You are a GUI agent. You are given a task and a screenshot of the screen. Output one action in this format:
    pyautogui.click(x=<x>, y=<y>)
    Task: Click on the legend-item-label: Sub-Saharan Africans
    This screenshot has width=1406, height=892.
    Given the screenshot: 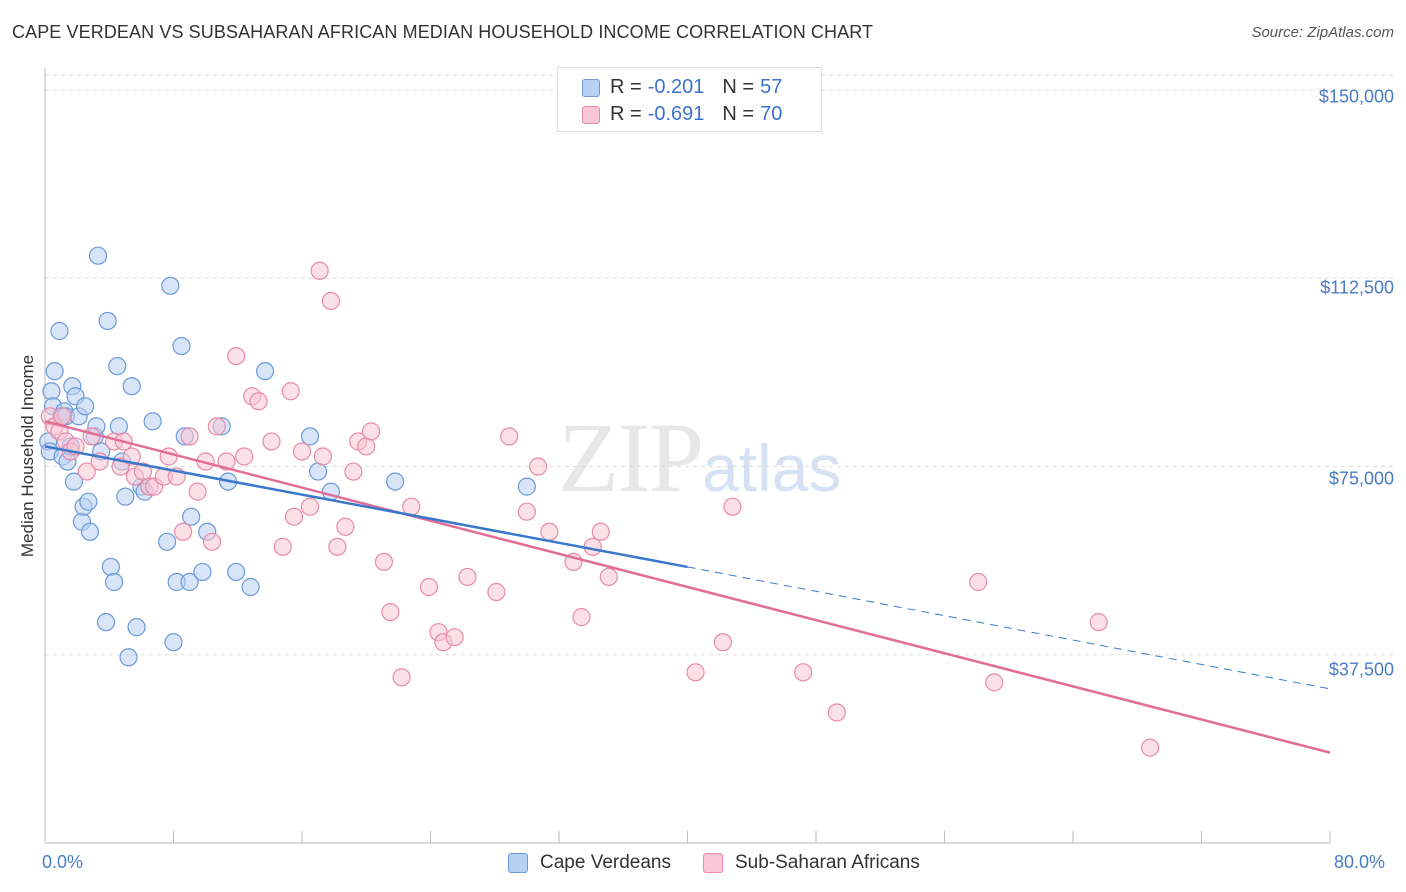 What is the action you would take?
    pyautogui.click(x=827, y=862)
    